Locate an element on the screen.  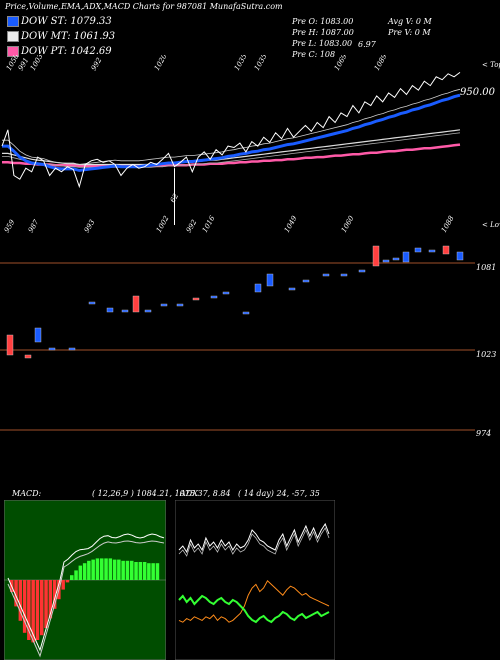
top-label: 1089 is located at coordinates (381, 63).